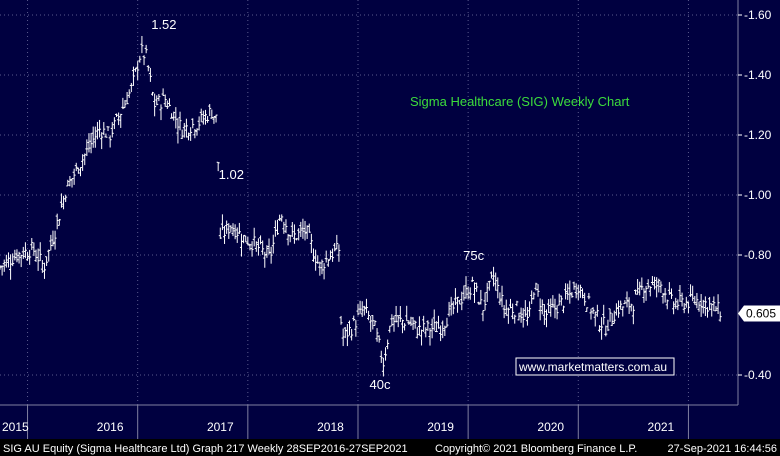  What do you see at coordinates (759, 313) in the screenshot?
I see `last-price-tag: 0.605` at bounding box center [759, 313].